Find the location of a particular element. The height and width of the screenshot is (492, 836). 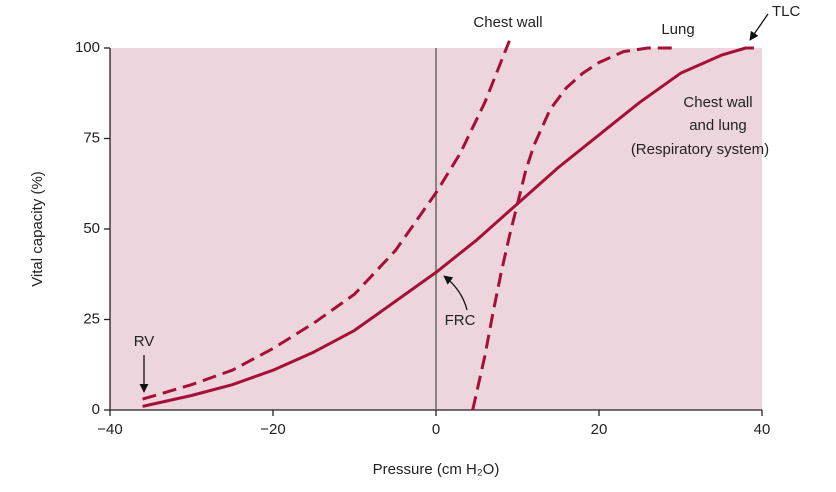

x-tick-label: 20 is located at coordinates (599, 429).